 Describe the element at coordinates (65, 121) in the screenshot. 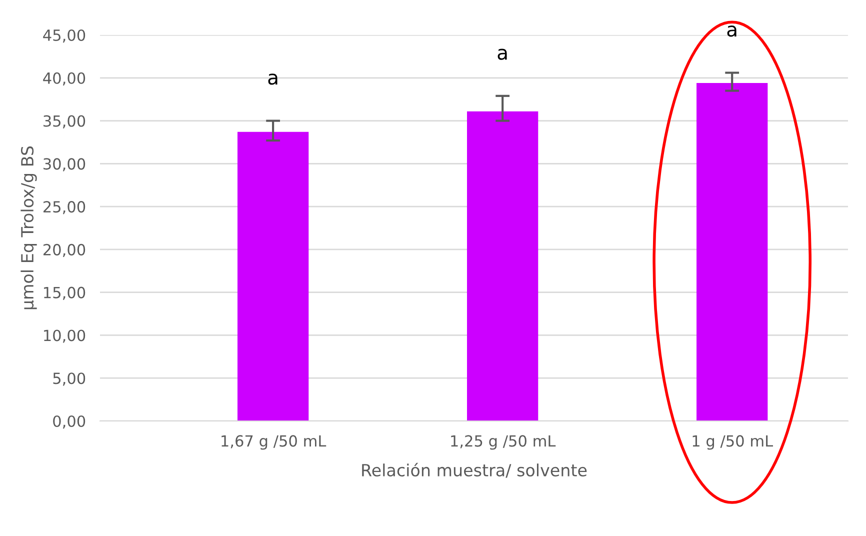

I see `y-tick-label: 35,00` at that location.